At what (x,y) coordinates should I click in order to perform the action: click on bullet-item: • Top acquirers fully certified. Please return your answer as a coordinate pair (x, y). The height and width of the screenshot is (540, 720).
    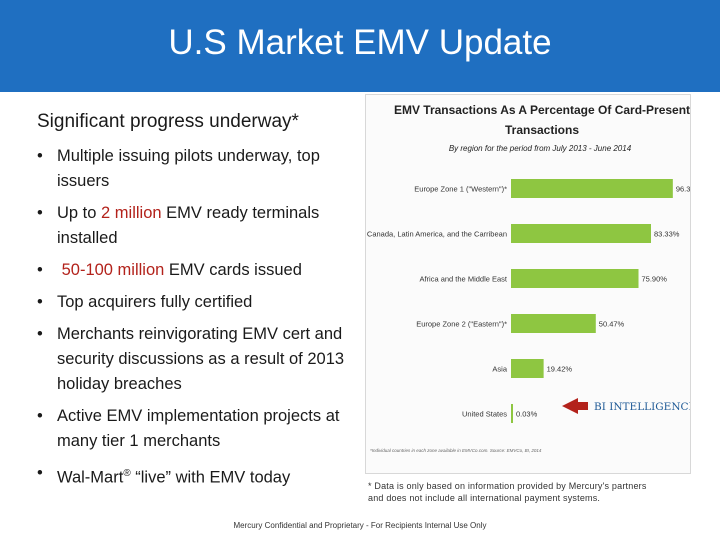
    Looking at the image, I should click on (197, 302).